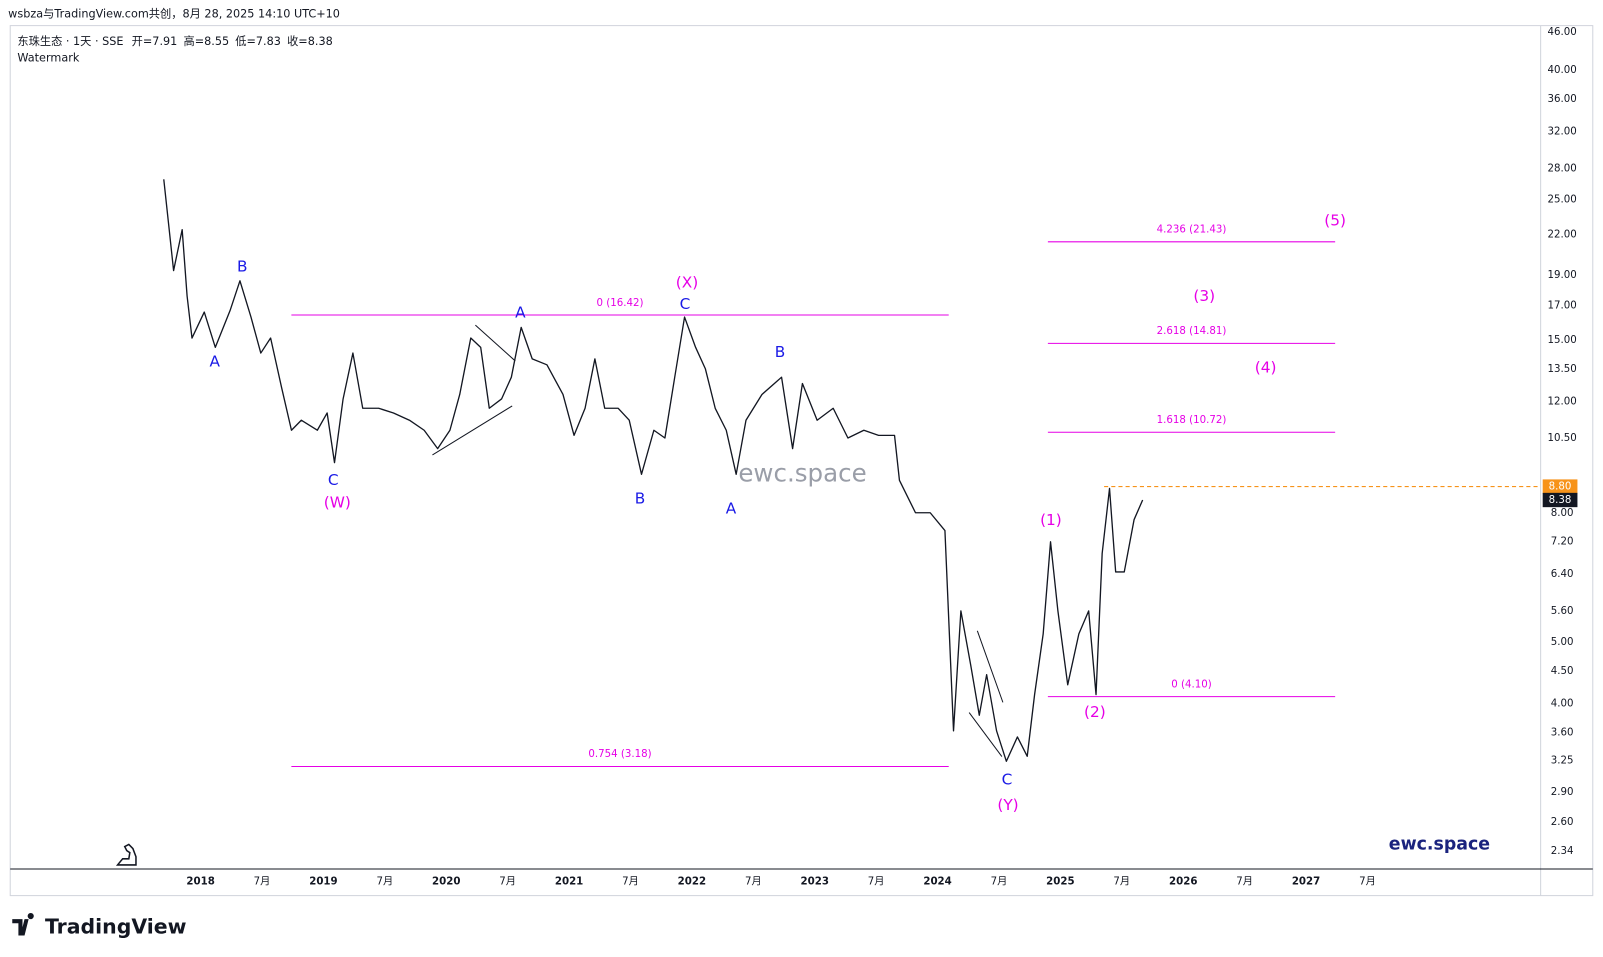 This screenshot has height=957, width=1603. Describe the element at coordinates (1095, 712) in the screenshot. I see `wave-label: (2)` at that location.